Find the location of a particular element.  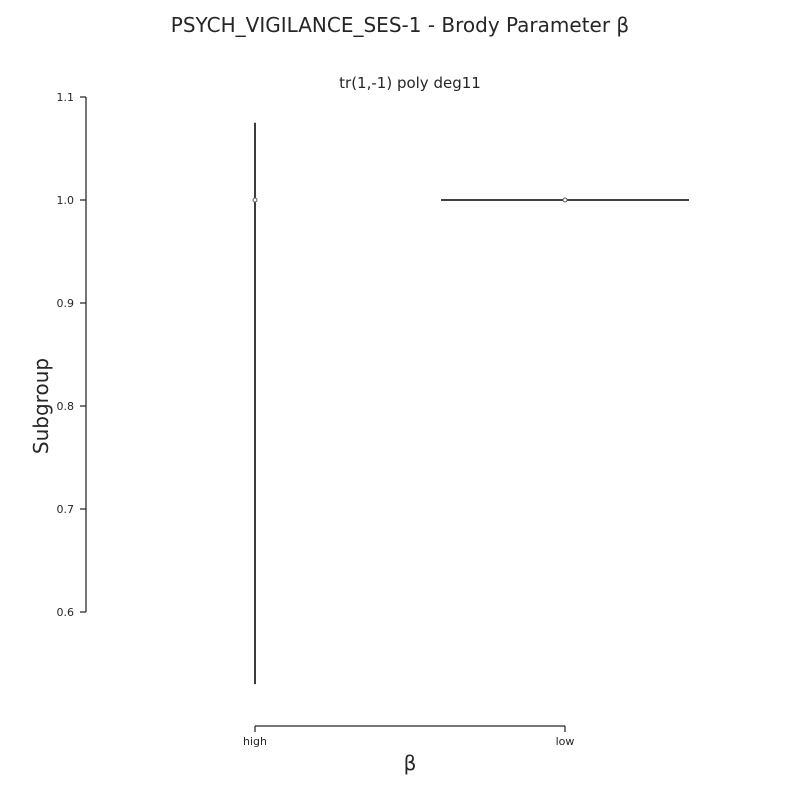

y-tick-label: 1.0 is located at coordinates (66, 200).